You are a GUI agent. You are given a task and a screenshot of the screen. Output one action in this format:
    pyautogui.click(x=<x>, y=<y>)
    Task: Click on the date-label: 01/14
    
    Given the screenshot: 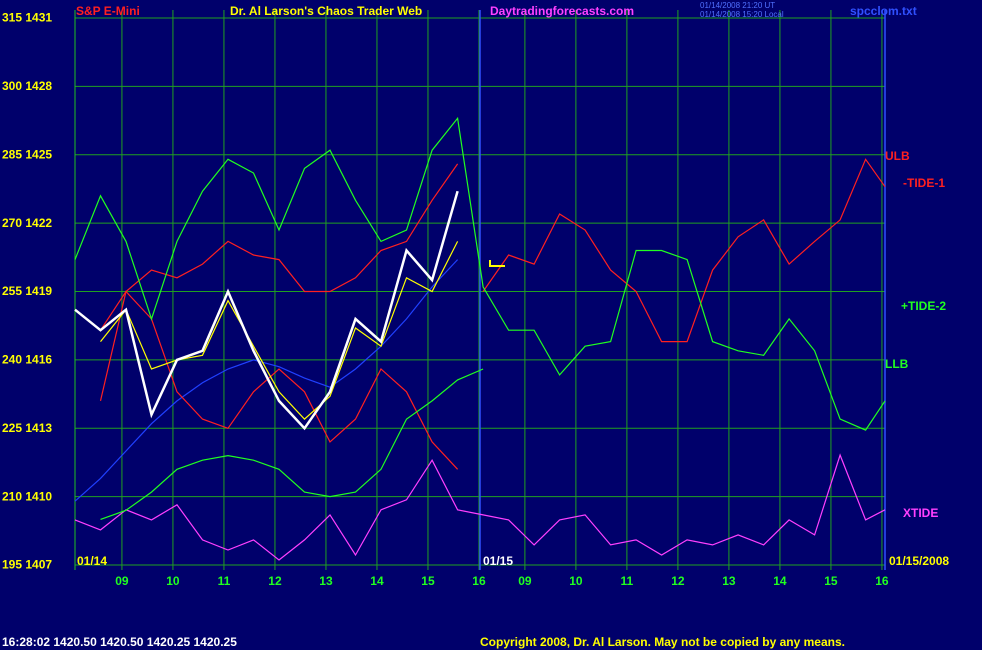 What is the action you would take?
    pyautogui.click(x=92, y=561)
    